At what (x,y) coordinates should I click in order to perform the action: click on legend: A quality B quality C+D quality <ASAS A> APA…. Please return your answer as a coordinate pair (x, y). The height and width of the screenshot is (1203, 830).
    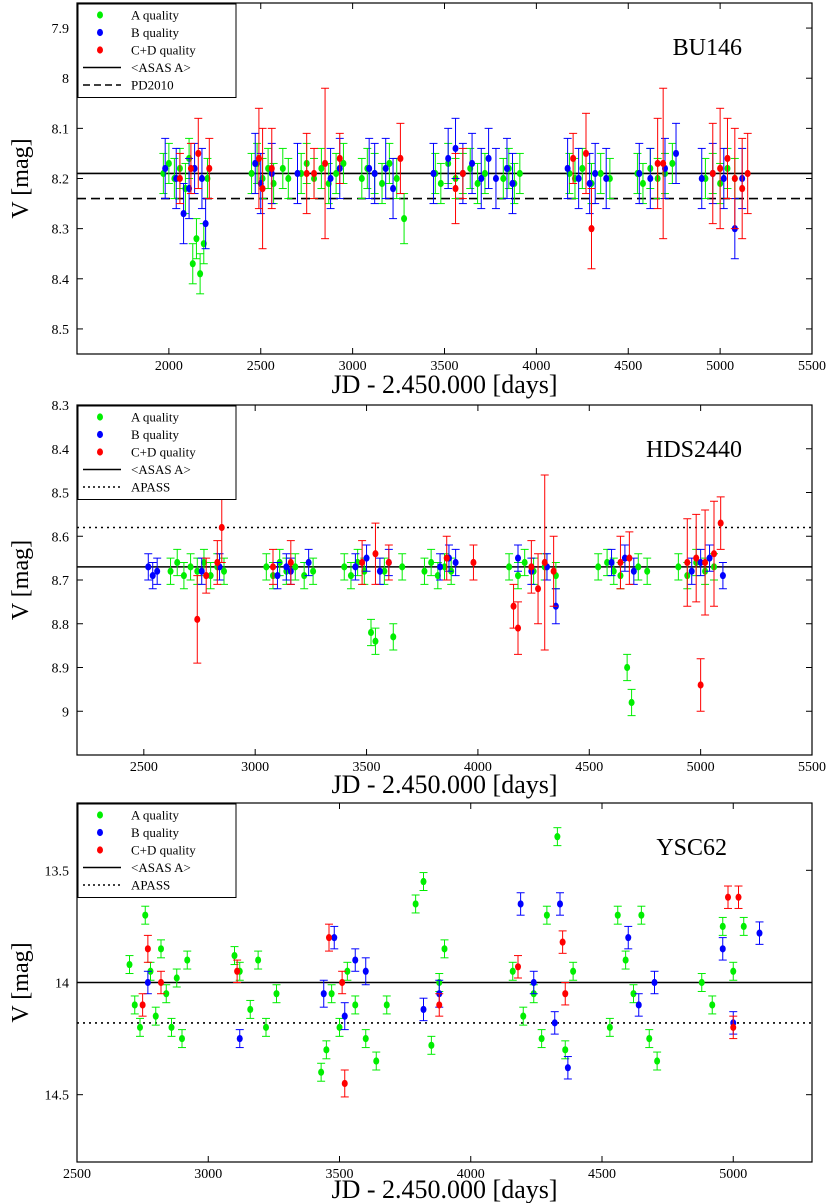
    Looking at the image, I should click on (157, 452).